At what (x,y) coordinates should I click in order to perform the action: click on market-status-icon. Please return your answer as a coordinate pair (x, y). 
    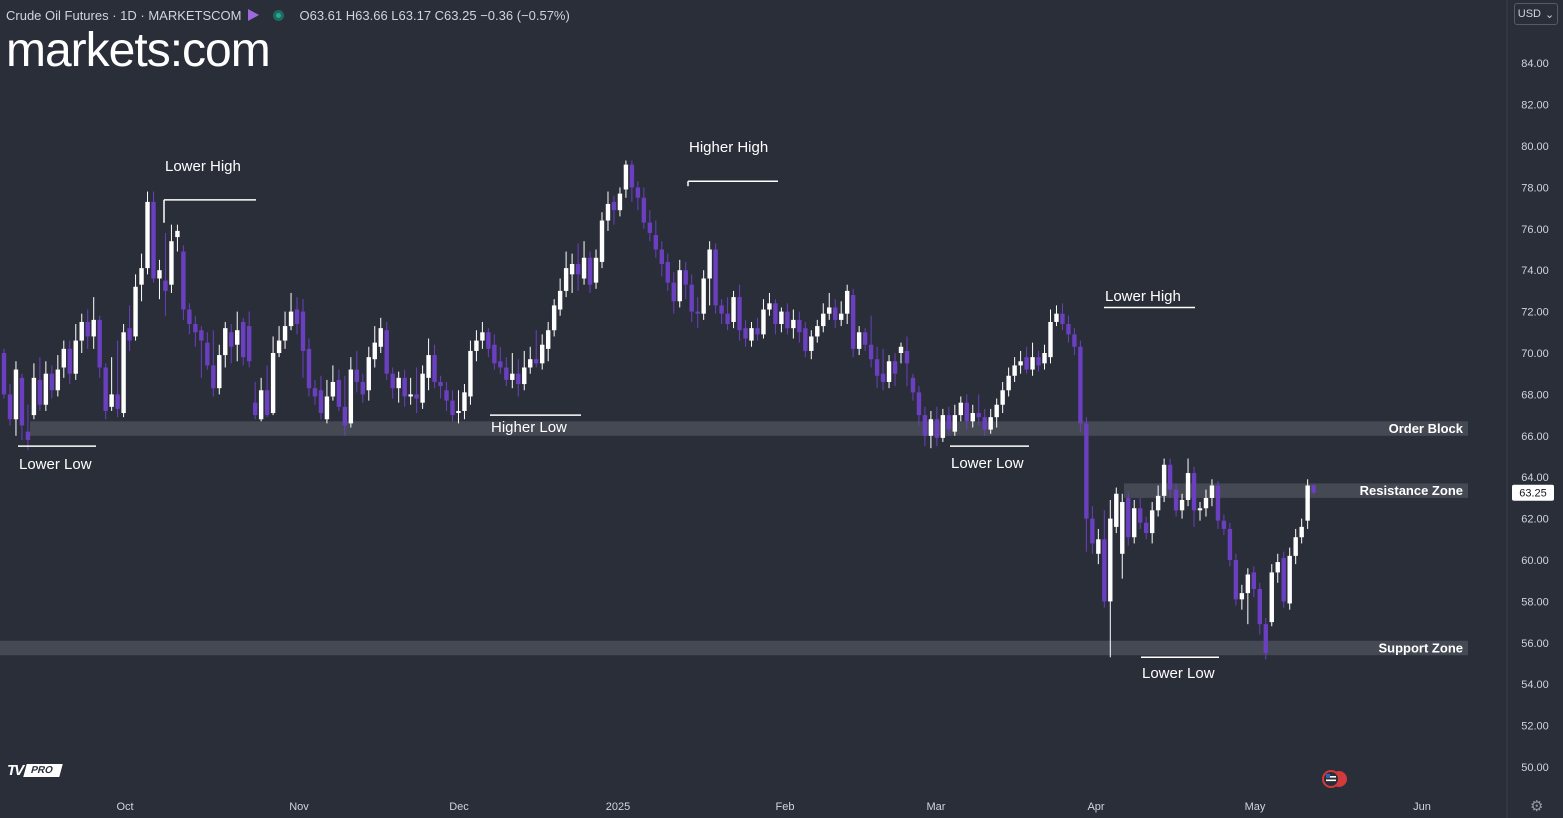
    Looking at the image, I should click on (278, 15).